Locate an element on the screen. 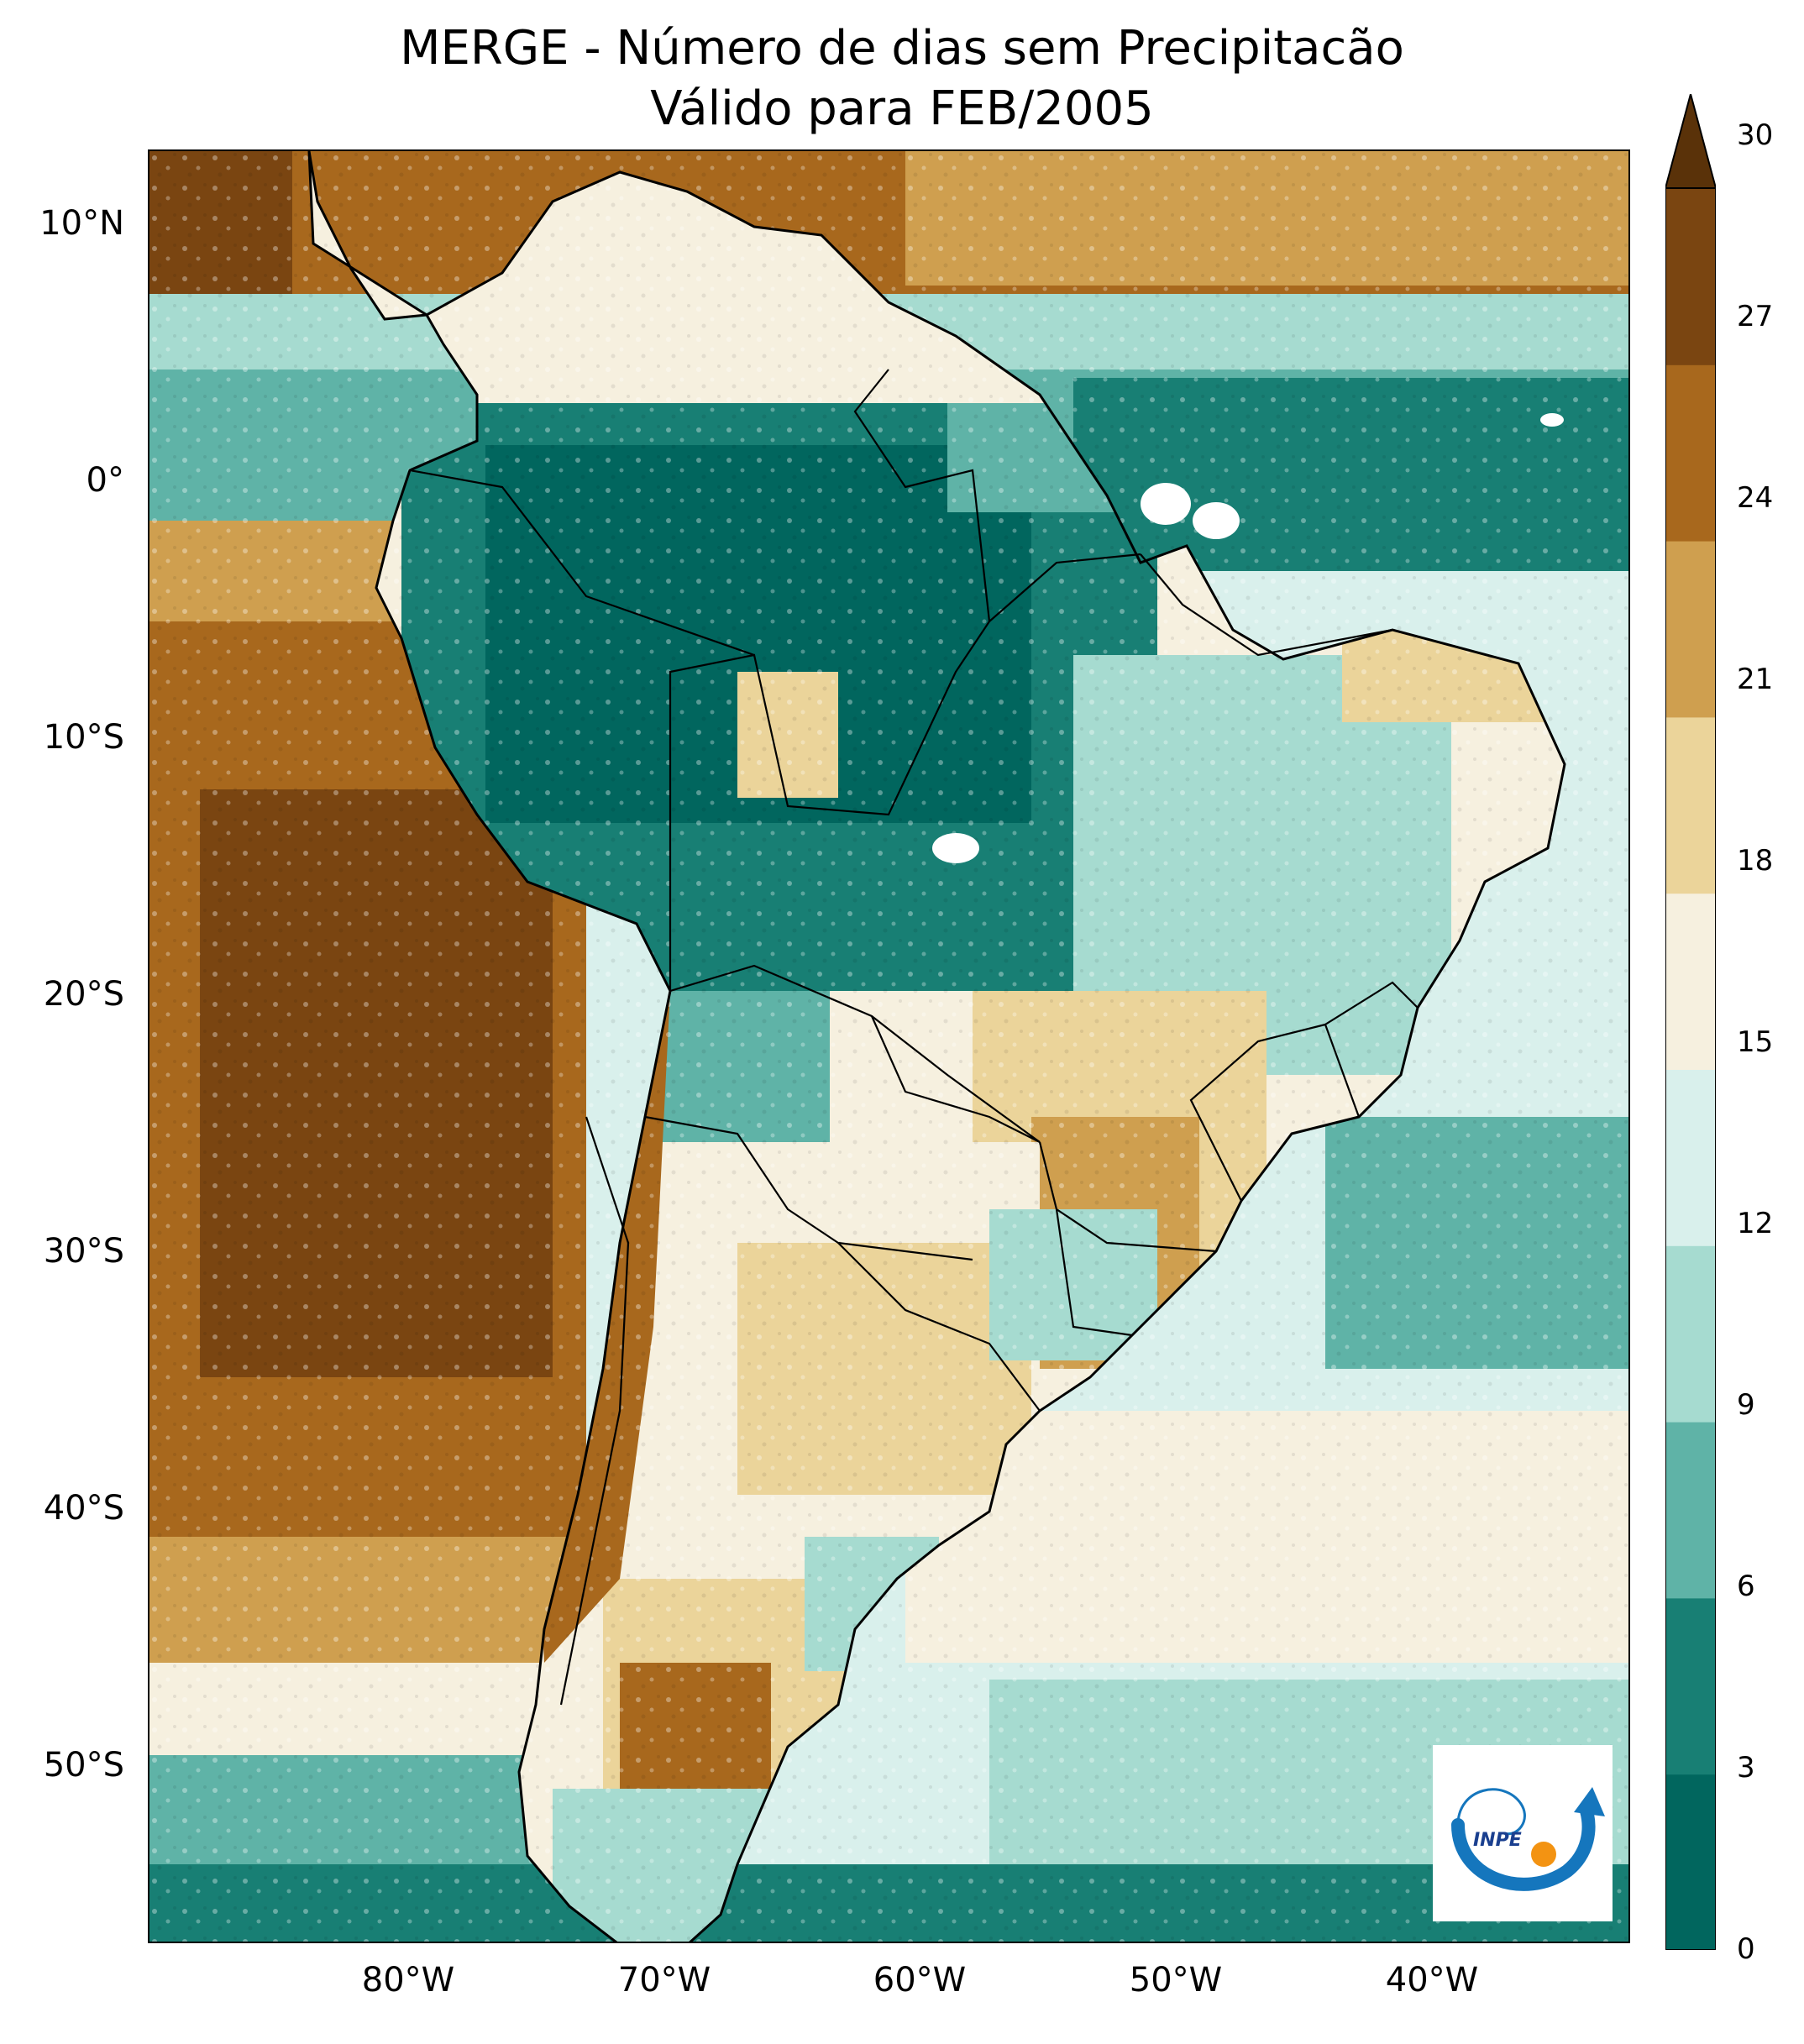 The width and height of the screenshot is (1804, 2044). colorbar-tick-6: 6 is located at coordinates (1746, 1586).